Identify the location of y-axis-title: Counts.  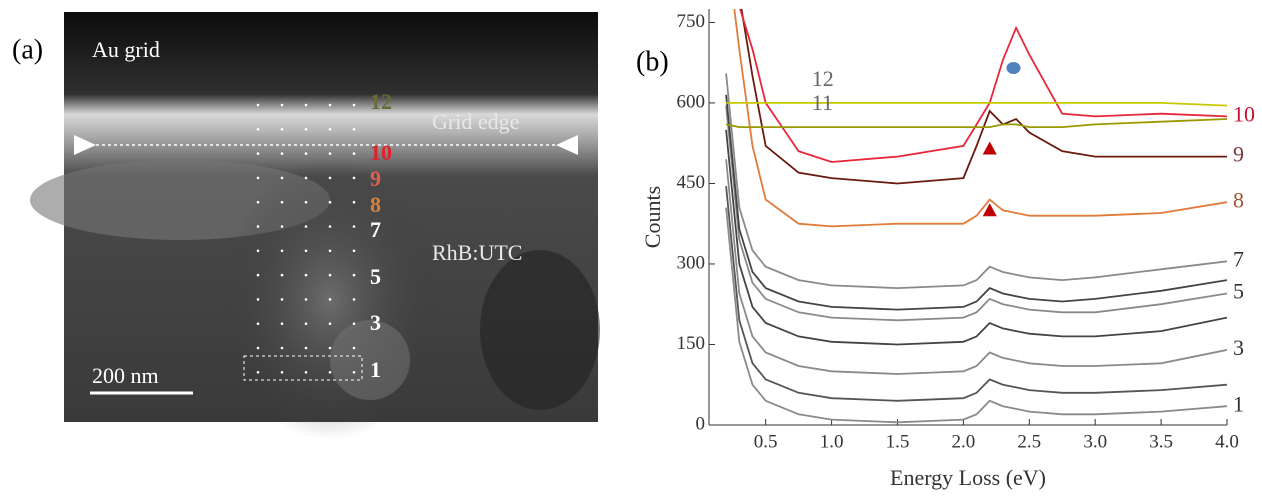
(652, 217).